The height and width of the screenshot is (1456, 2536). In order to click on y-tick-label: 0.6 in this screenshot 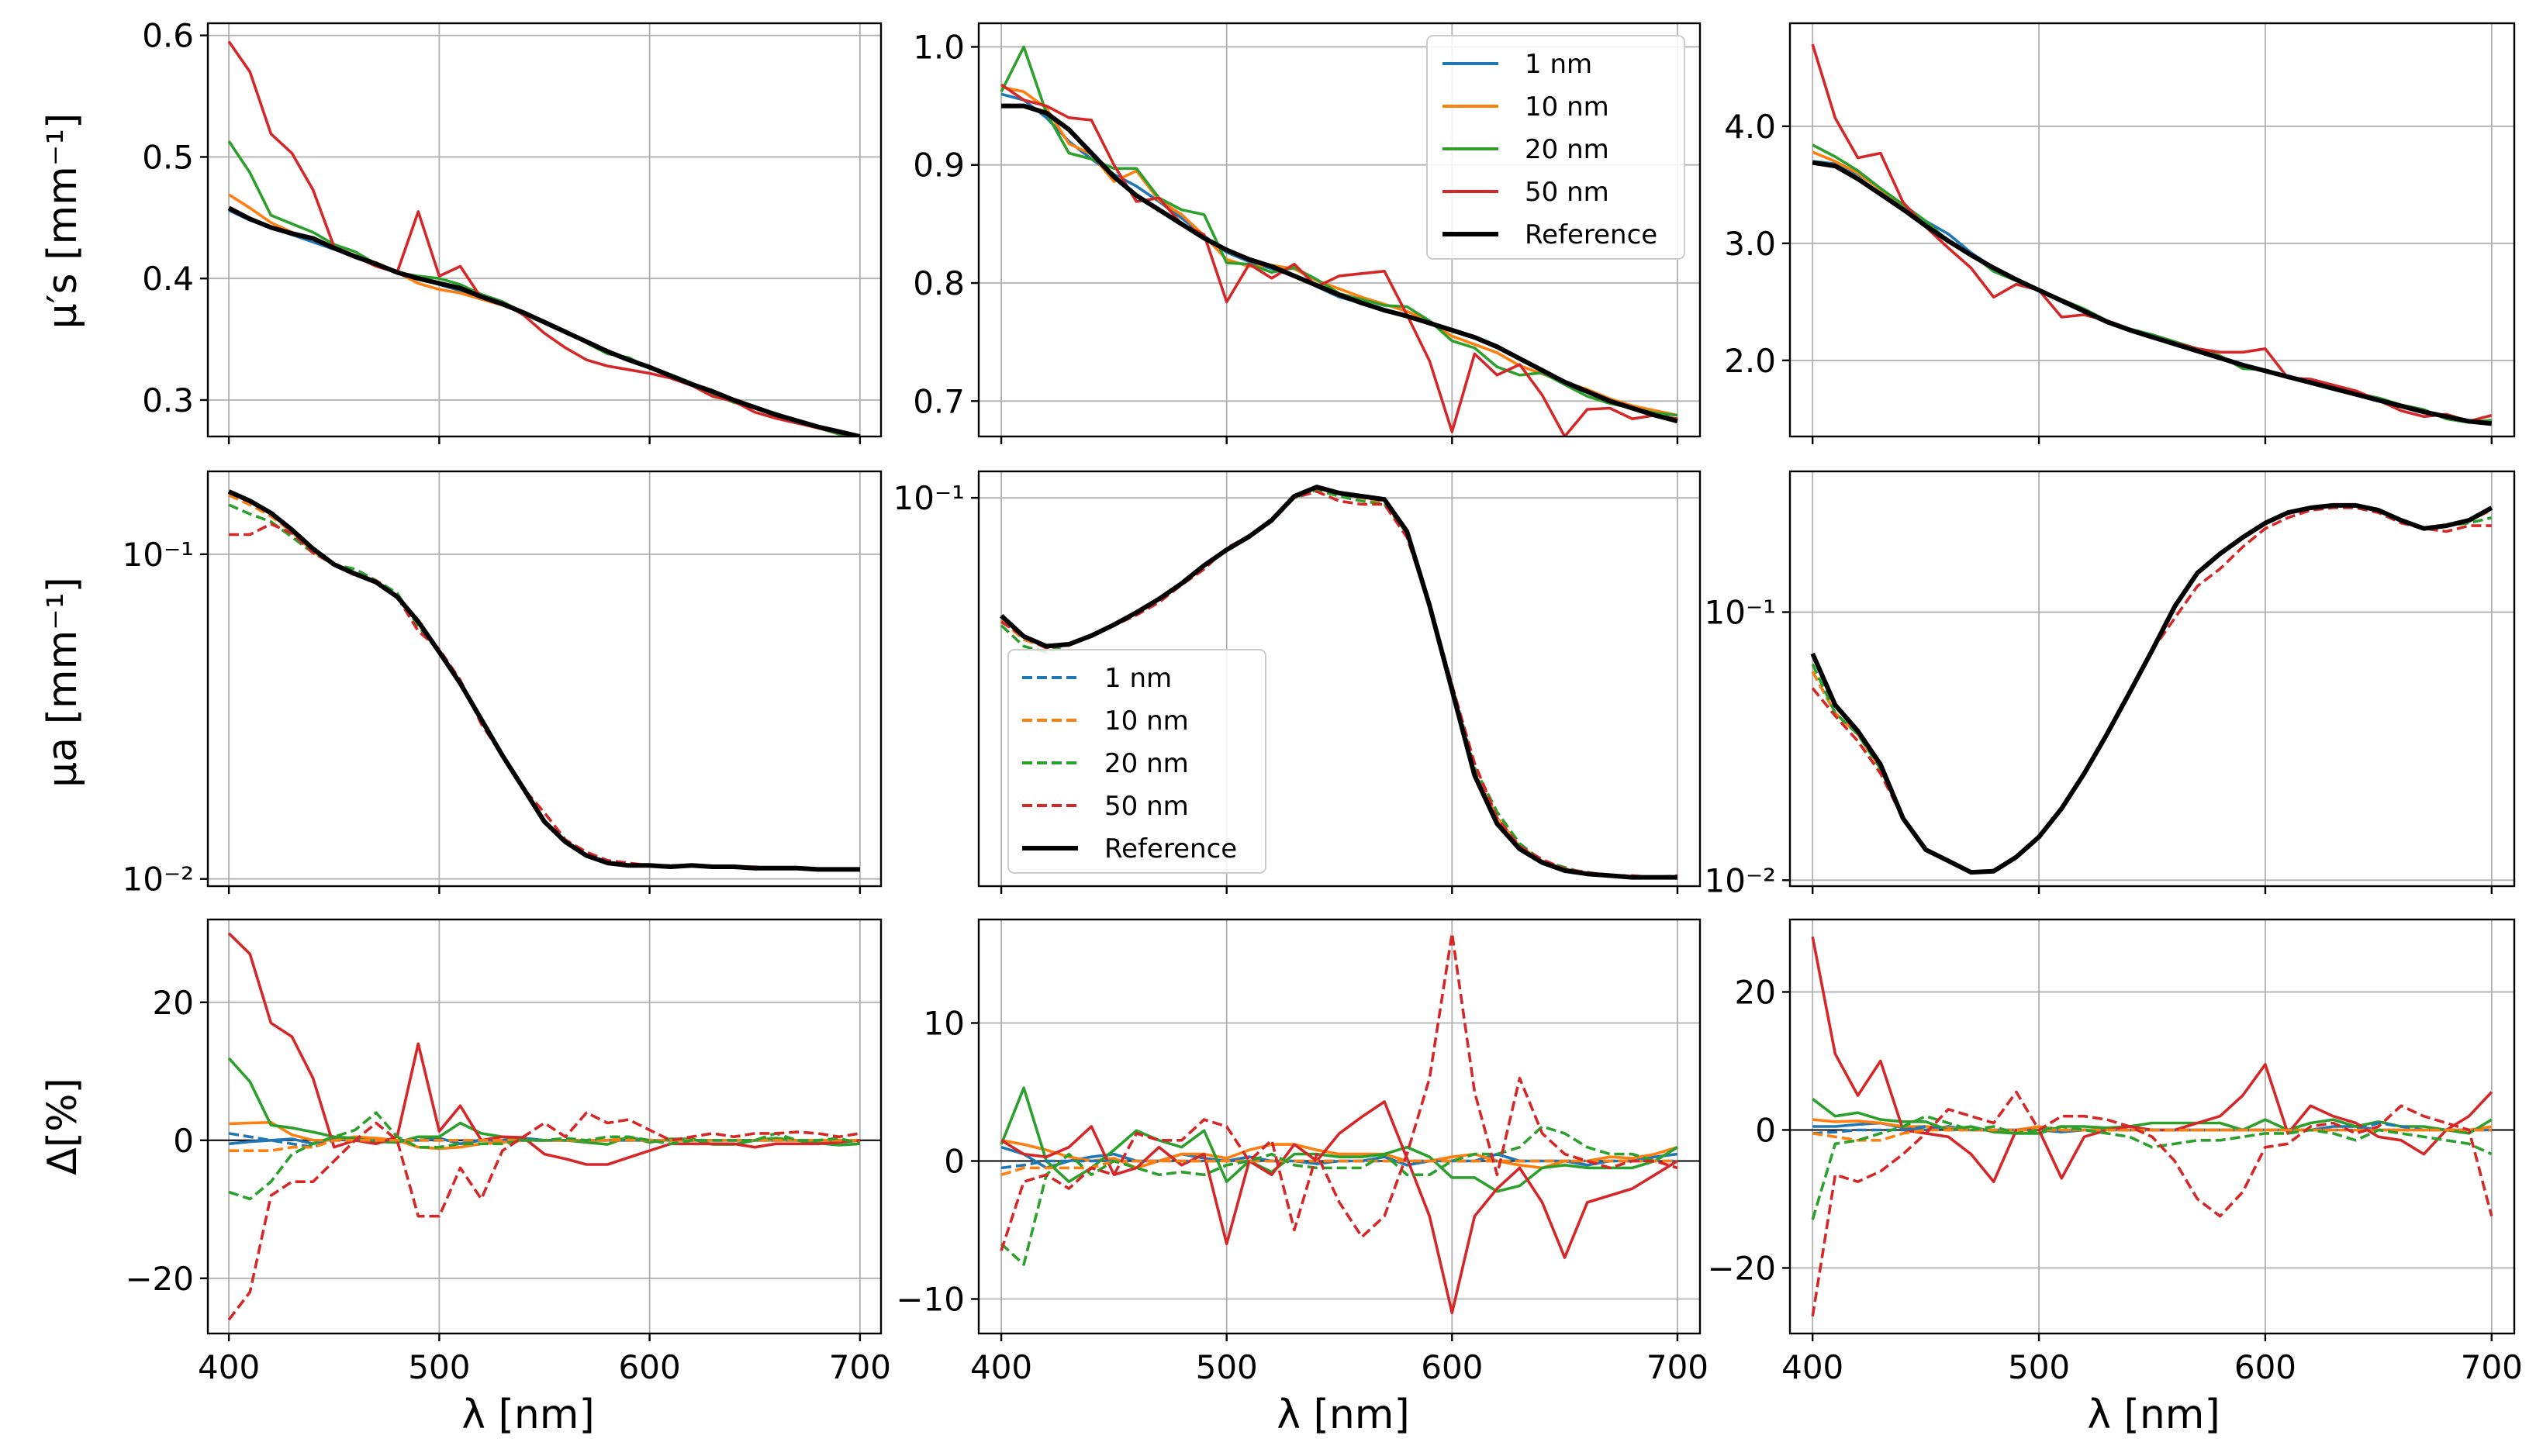, I will do `click(168, 36)`.